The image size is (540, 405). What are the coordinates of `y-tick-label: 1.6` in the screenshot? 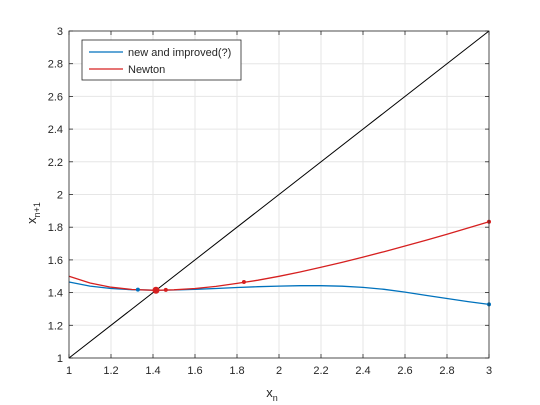 It's located at (55, 261).